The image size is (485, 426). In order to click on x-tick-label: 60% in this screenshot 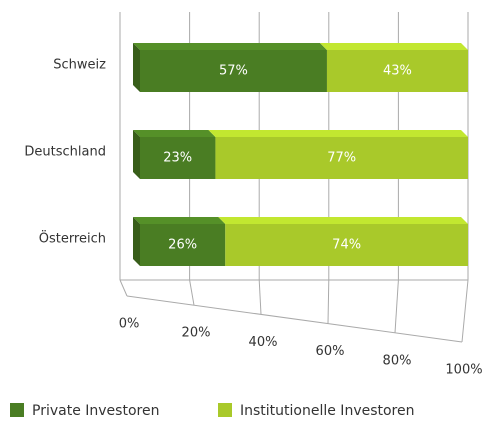, I will do `click(330, 351)`.